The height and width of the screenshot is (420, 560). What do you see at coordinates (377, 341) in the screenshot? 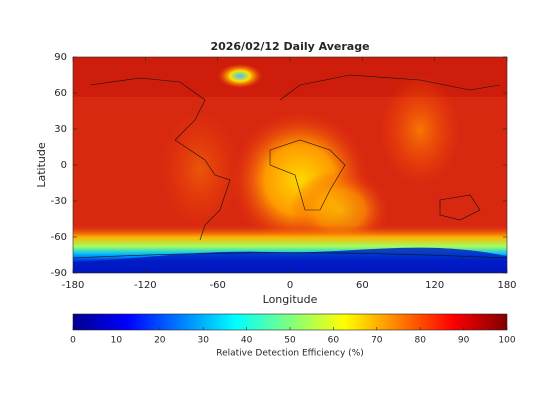
I see `colorbar-tick-label: 70` at bounding box center [377, 341].